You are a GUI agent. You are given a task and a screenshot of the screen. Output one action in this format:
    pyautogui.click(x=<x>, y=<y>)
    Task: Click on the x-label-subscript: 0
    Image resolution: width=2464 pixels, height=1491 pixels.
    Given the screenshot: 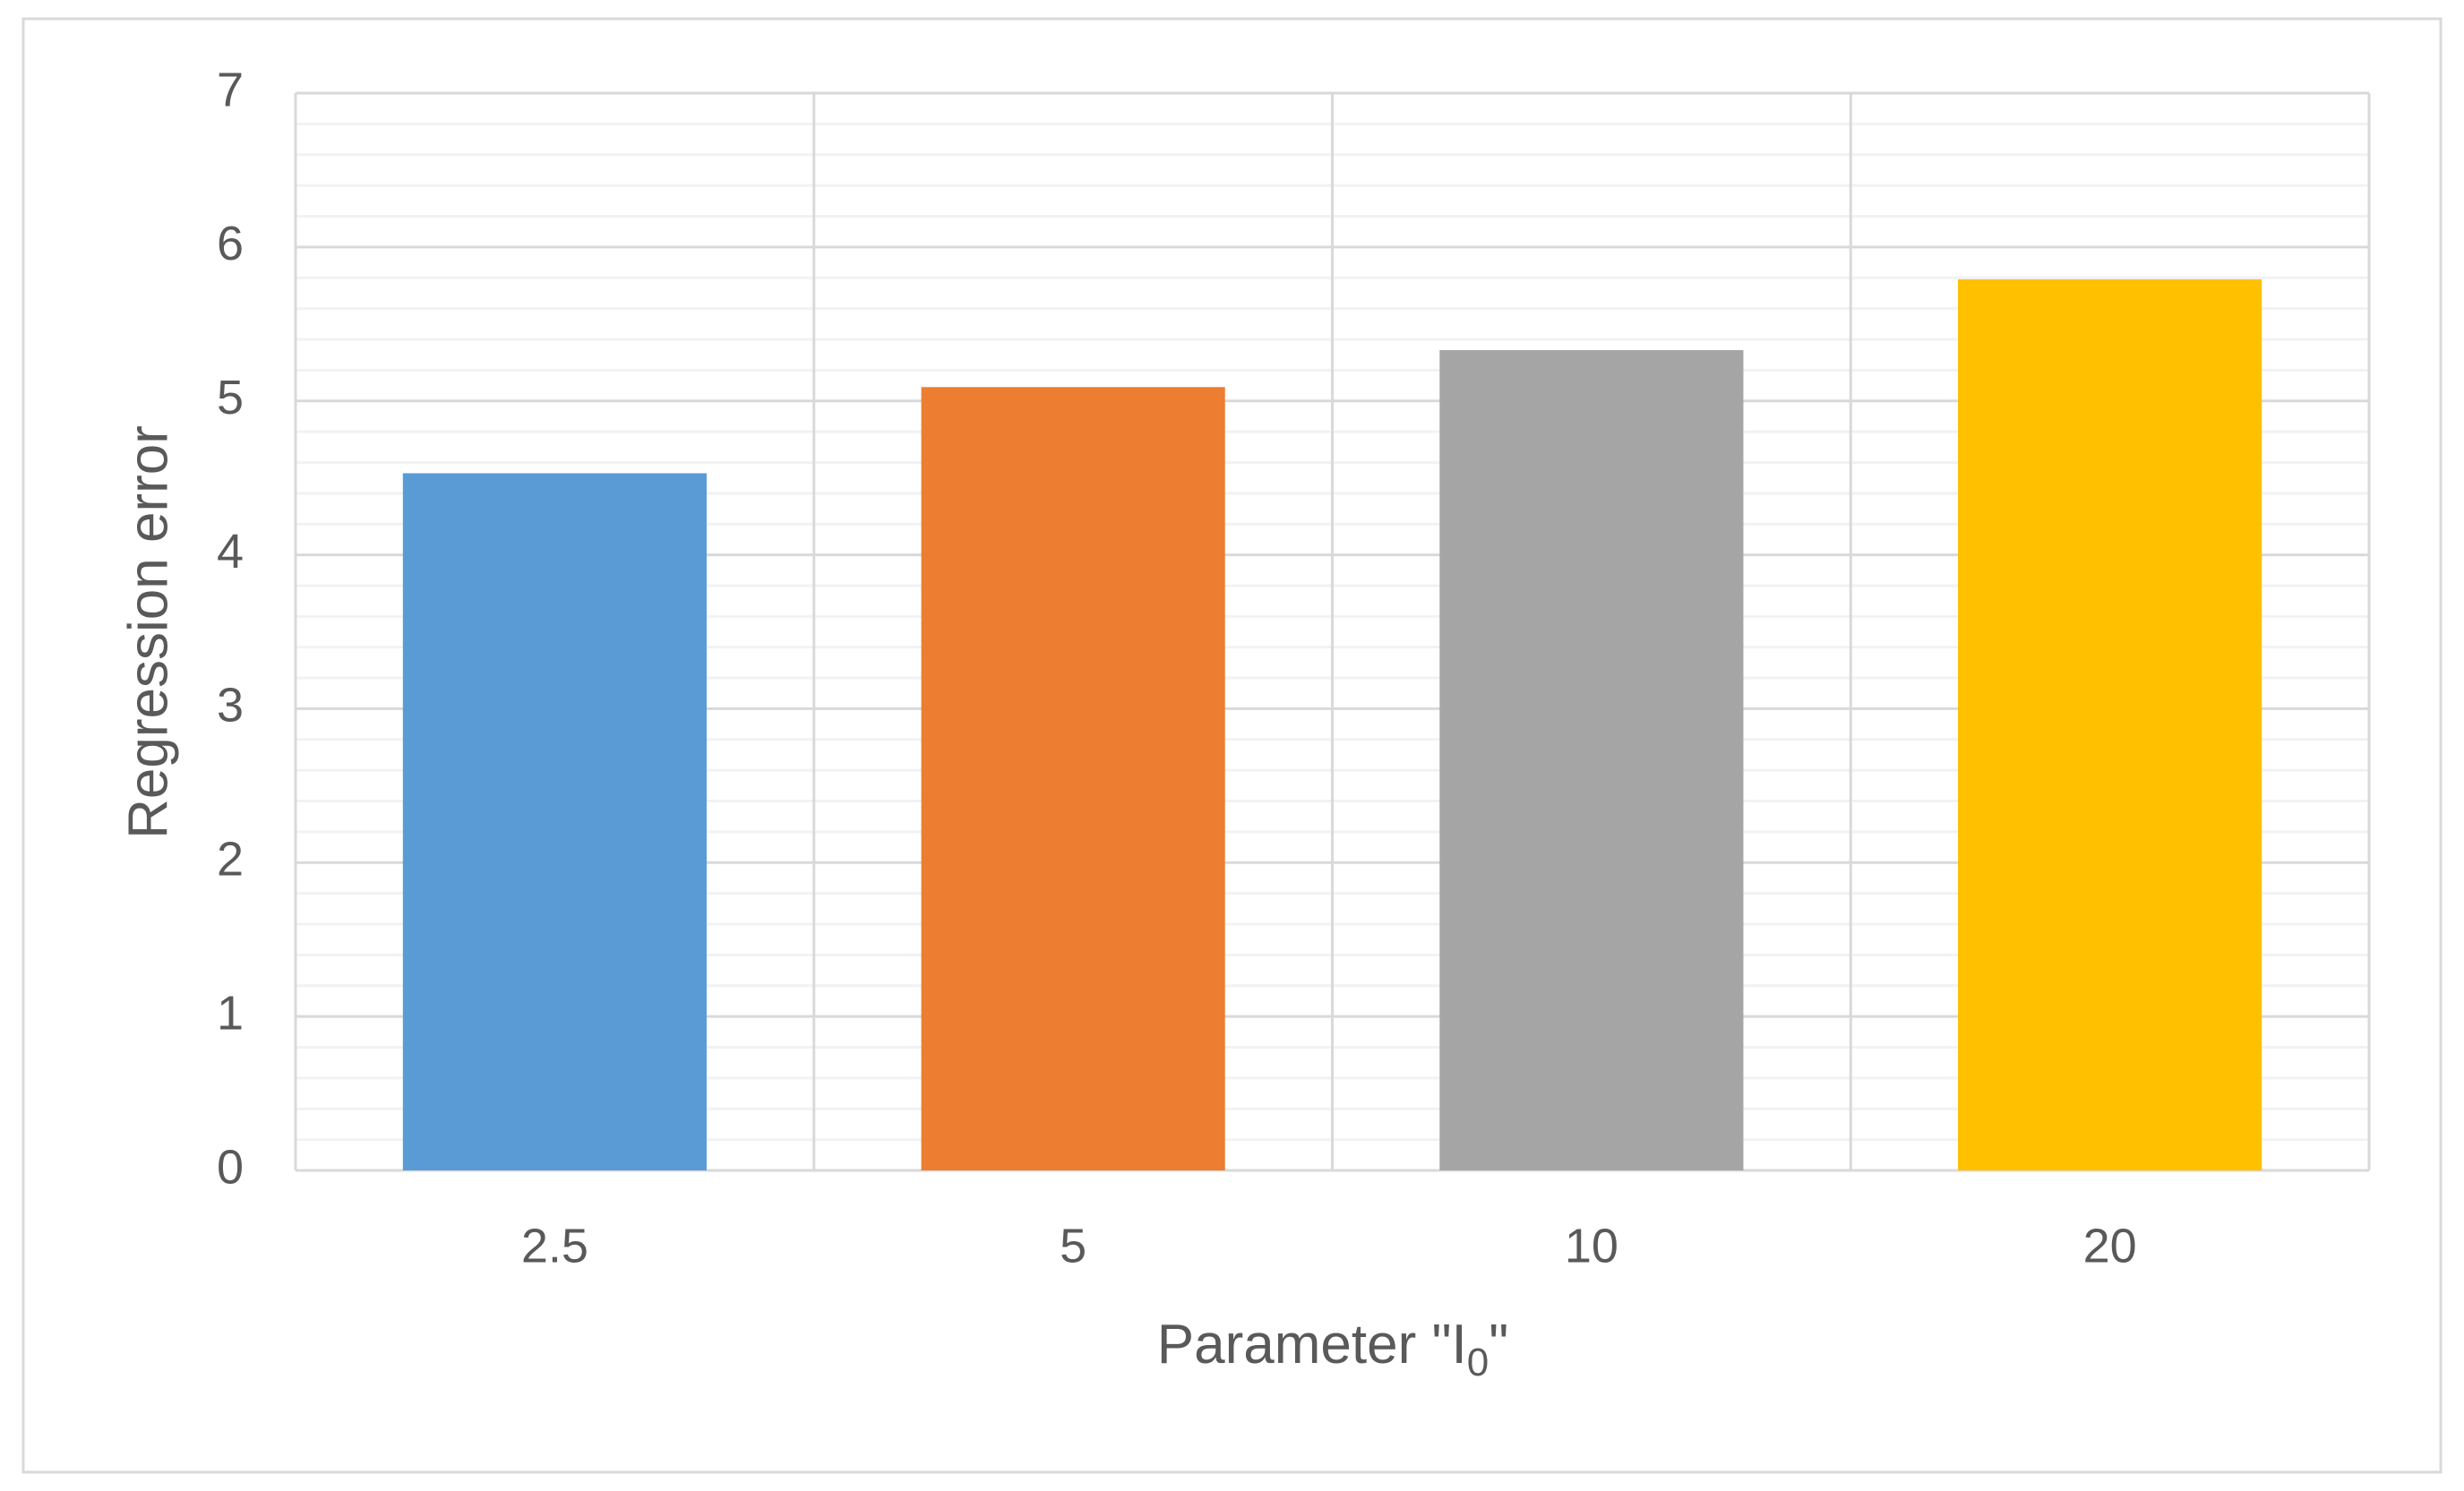 What is the action you would take?
    pyautogui.click(x=1478, y=1362)
    